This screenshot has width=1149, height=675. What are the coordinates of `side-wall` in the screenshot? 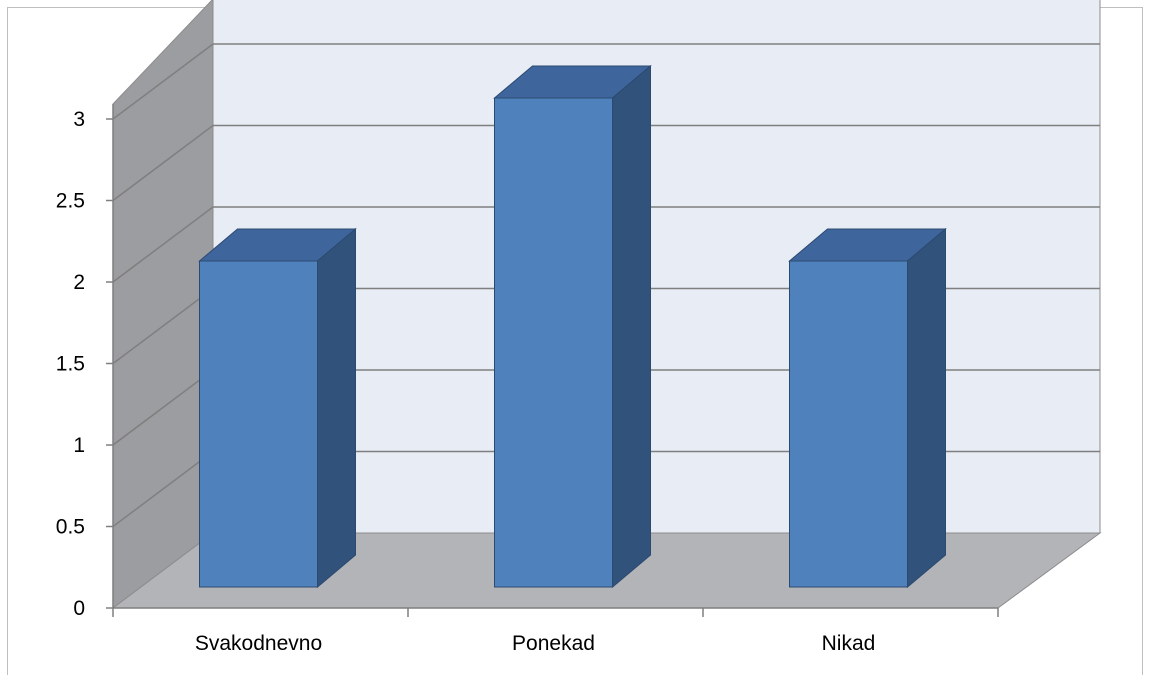 It's located at (163, 304).